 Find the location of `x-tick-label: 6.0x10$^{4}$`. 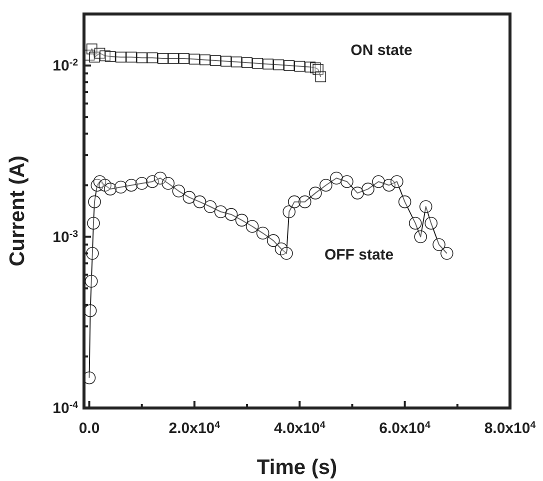

x-tick-label: 6.0x10$^{4}$ is located at coordinates (405, 428).